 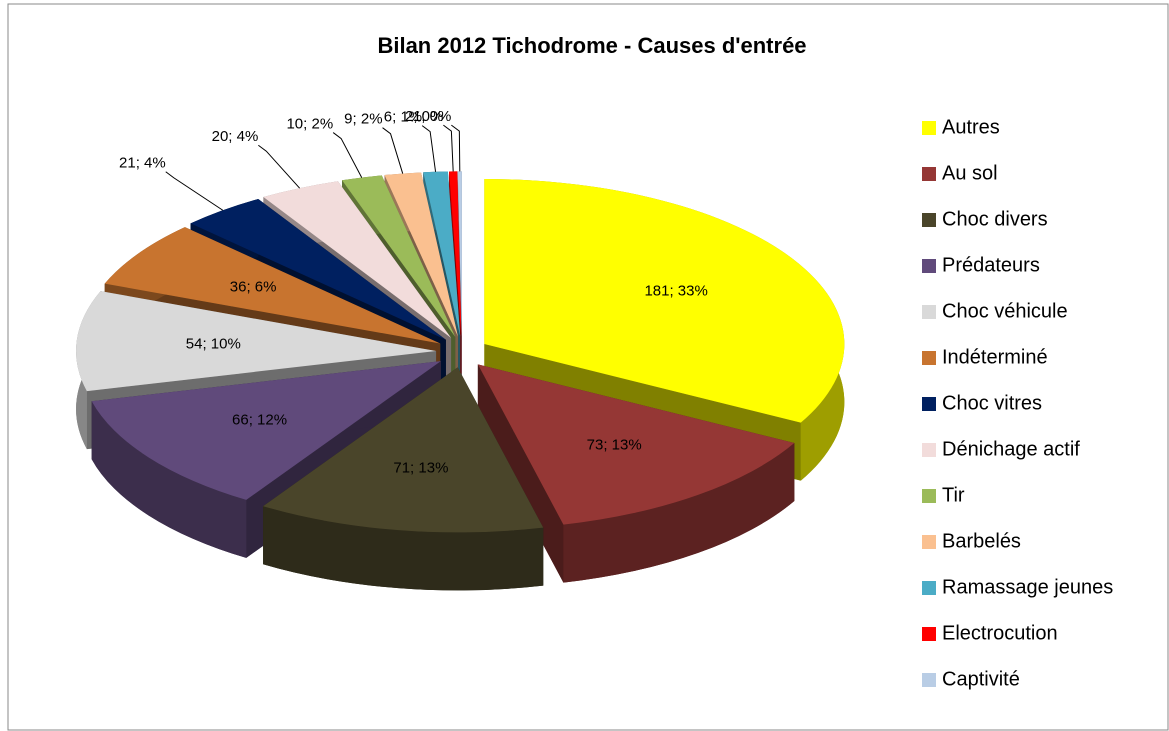 What do you see at coordinates (591, 45) in the screenshot?
I see `chart-title: Bilan 2012 Tichodrome - Causes d'entrée` at bounding box center [591, 45].